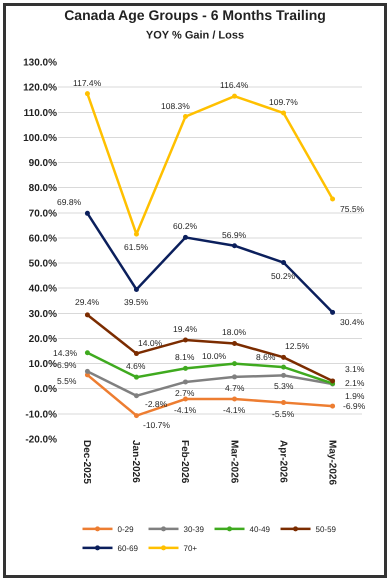 The height and width of the screenshot is (581, 390). What do you see at coordinates (185, 329) in the screenshot?
I see `data-label: 19.4%` at bounding box center [185, 329].